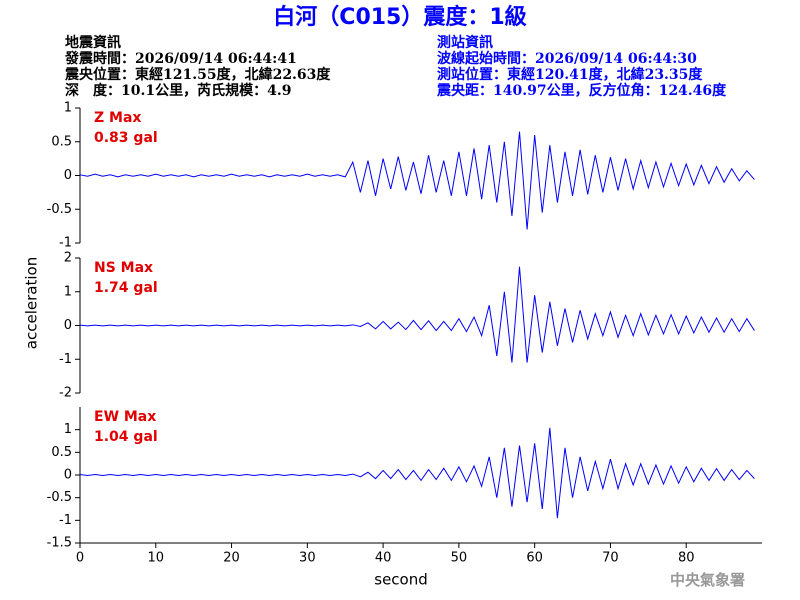 The width and height of the screenshot is (800, 600). What do you see at coordinates (126, 437) in the screenshot?
I see `max-value: 1.04 gal` at bounding box center [126, 437].